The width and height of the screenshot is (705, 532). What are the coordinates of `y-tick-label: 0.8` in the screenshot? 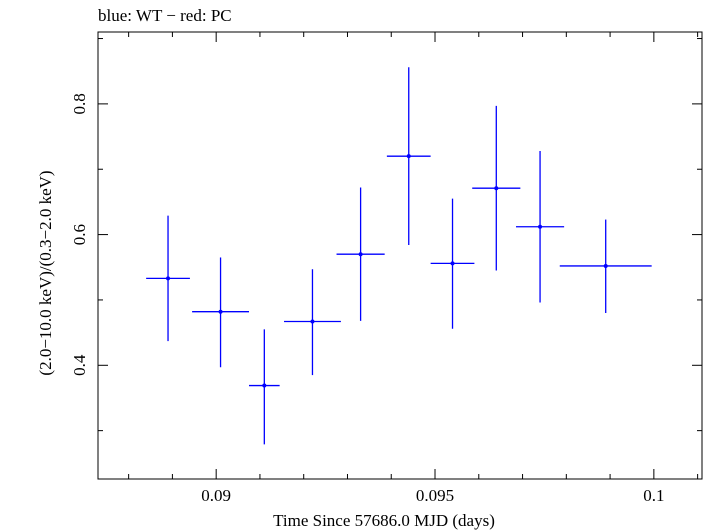 It's located at (79, 103).